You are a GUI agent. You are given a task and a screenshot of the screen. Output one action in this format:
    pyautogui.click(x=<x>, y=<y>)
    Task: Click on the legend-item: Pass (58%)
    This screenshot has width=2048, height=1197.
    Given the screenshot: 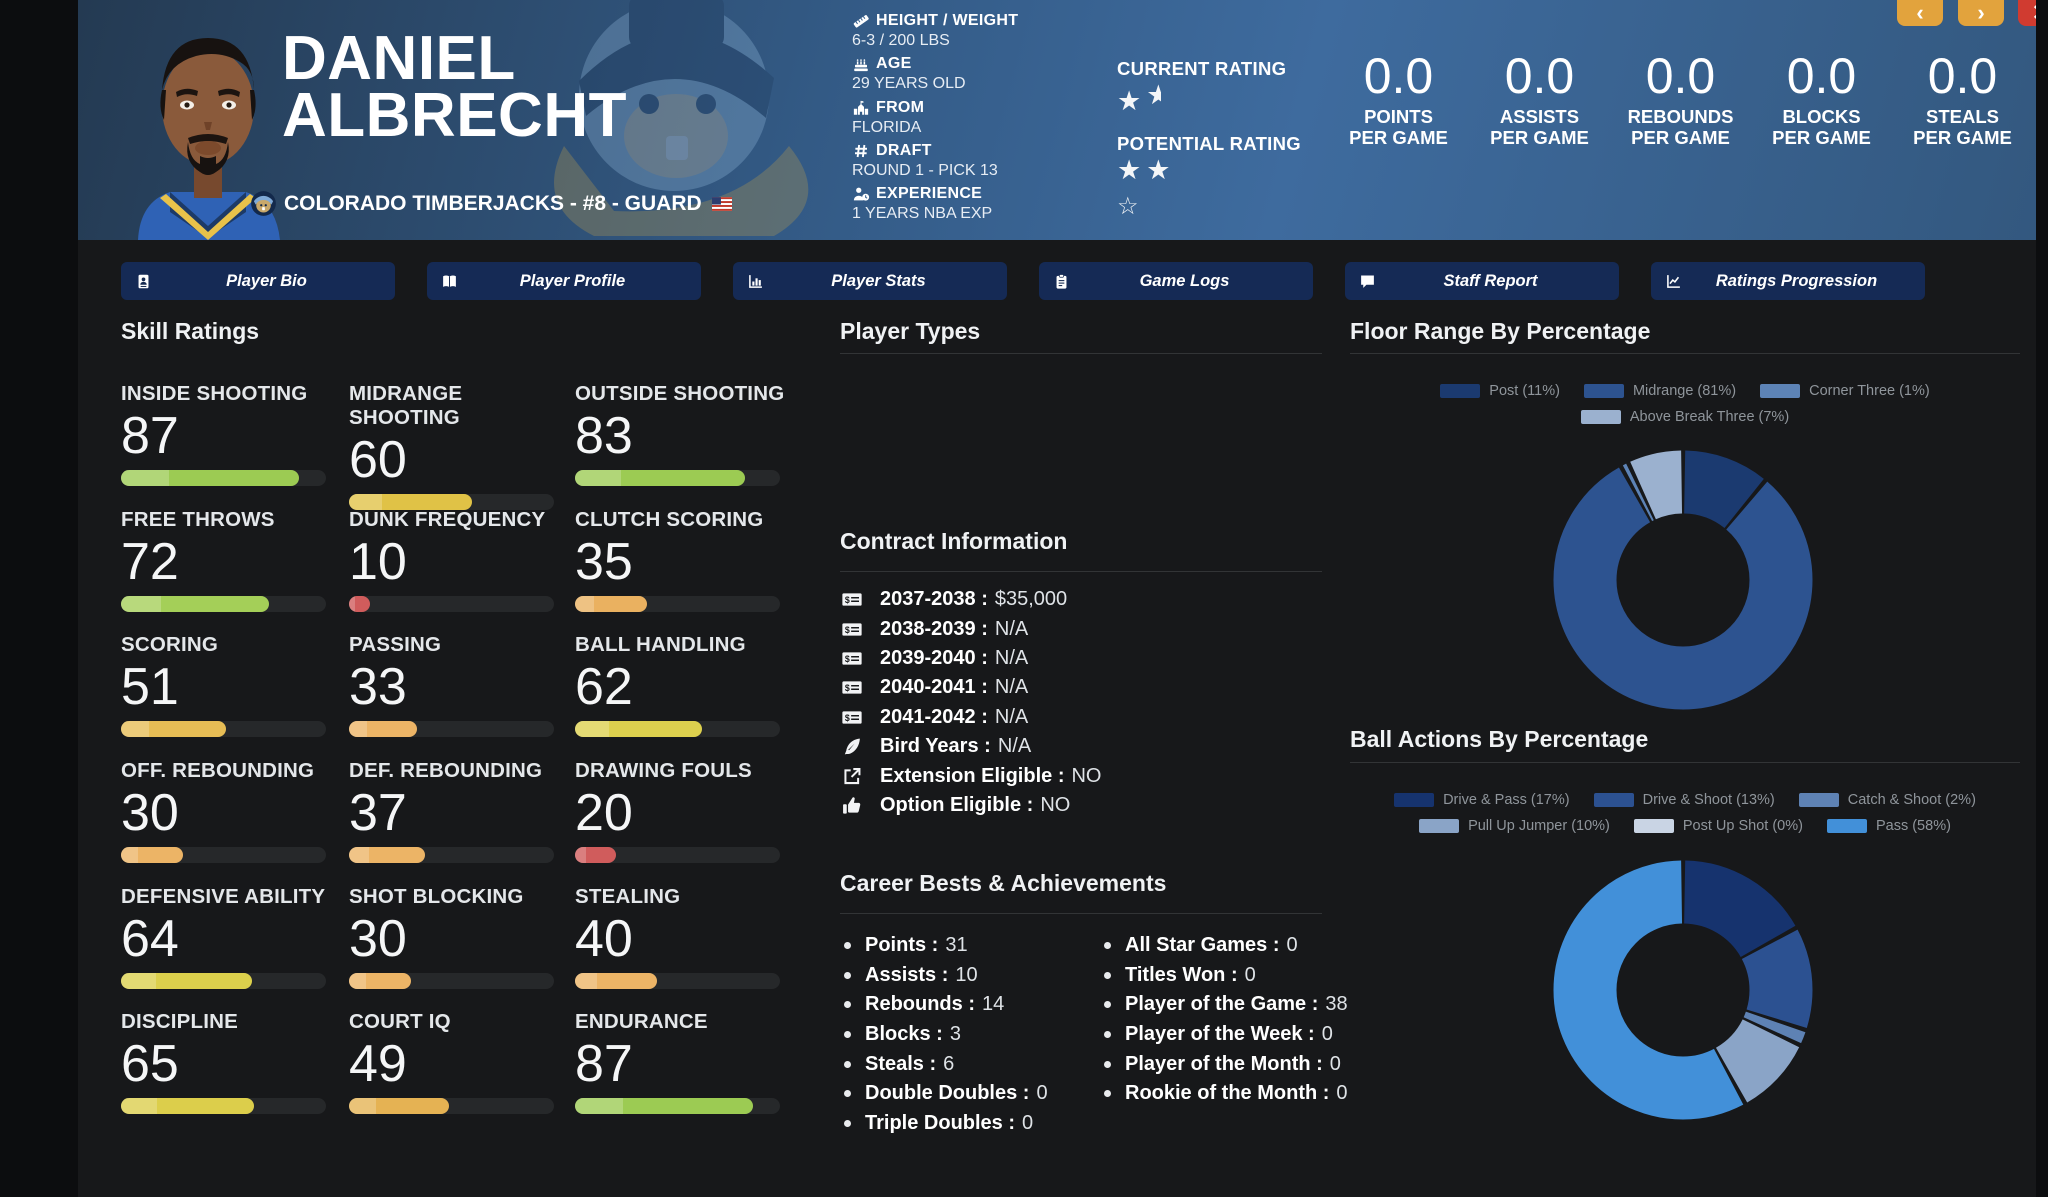 What is the action you would take?
    pyautogui.click(x=1888, y=826)
    